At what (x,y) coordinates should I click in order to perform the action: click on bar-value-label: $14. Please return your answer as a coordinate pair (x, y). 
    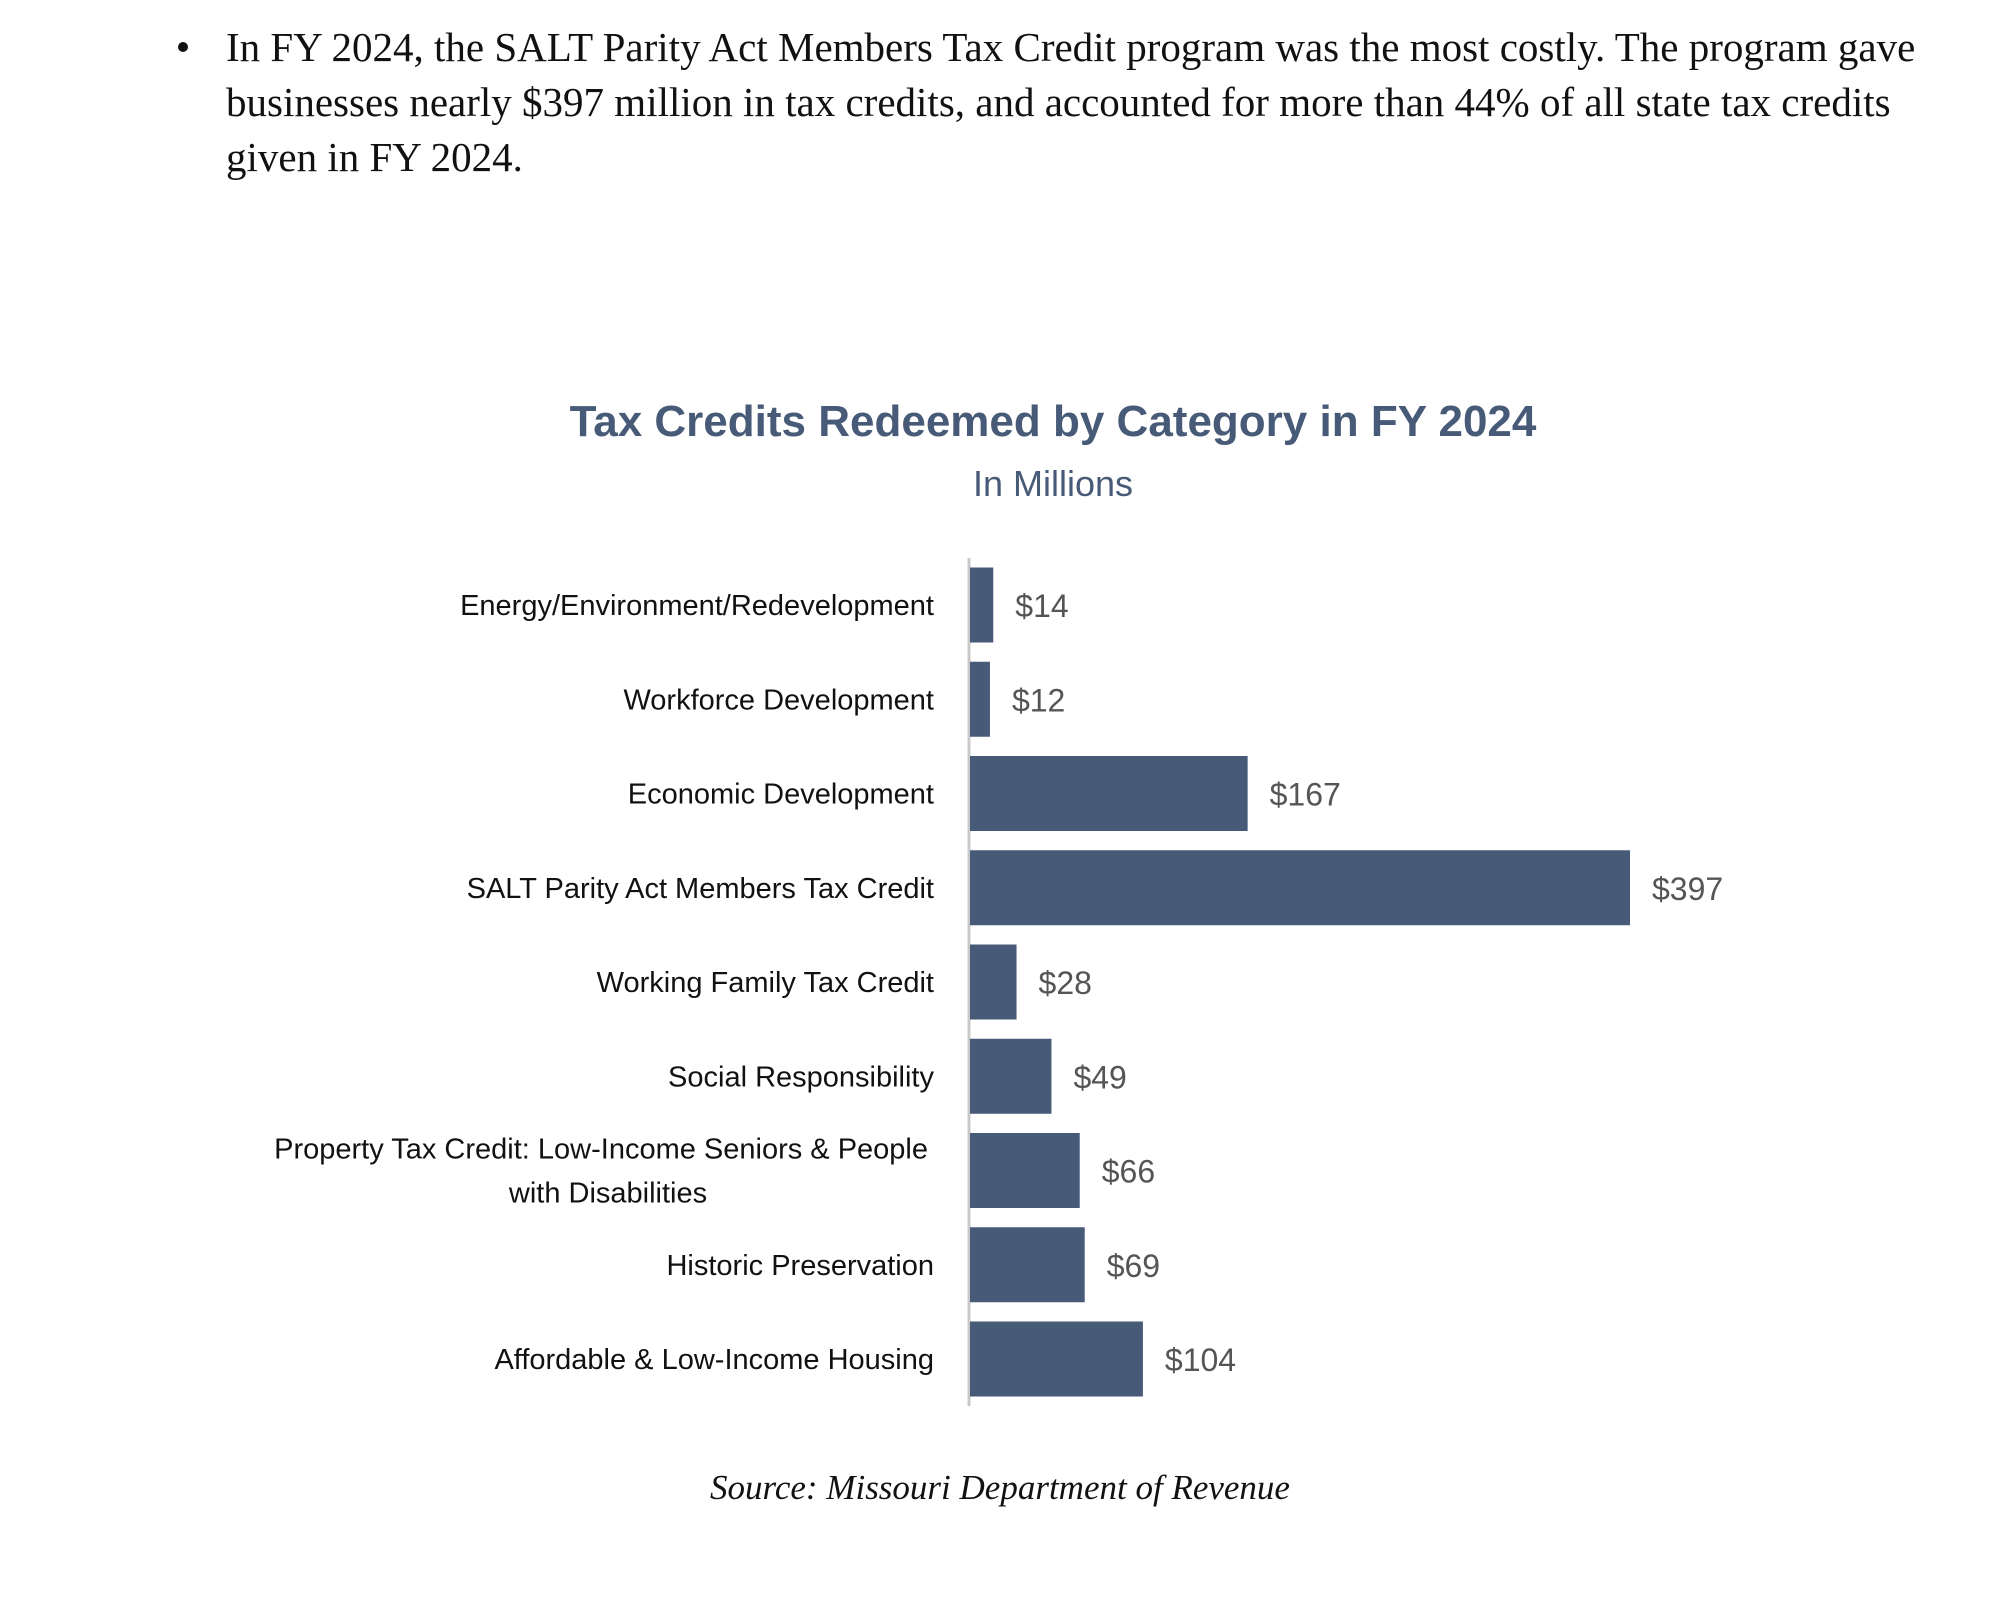
    Looking at the image, I should click on (1041, 606).